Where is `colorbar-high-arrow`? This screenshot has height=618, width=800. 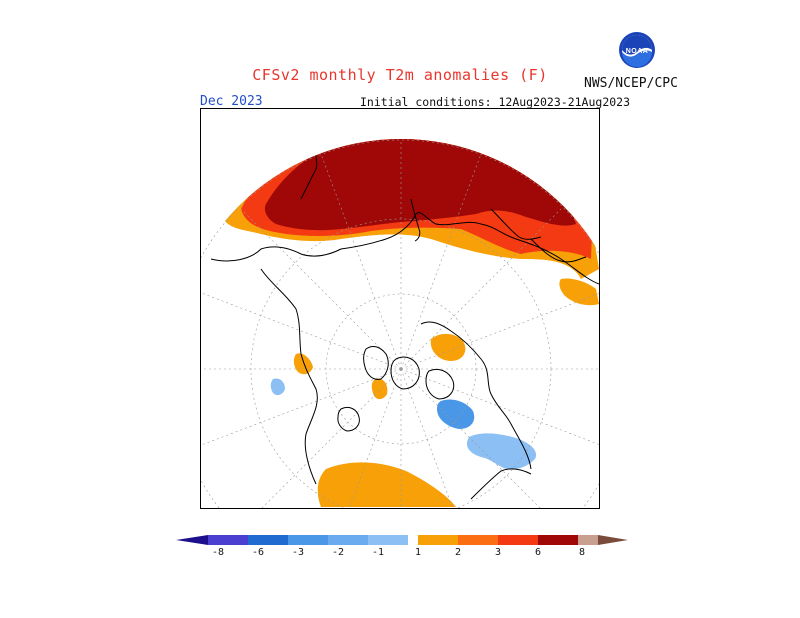 colorbar-high-arrow is located at coordinates (613, 540).